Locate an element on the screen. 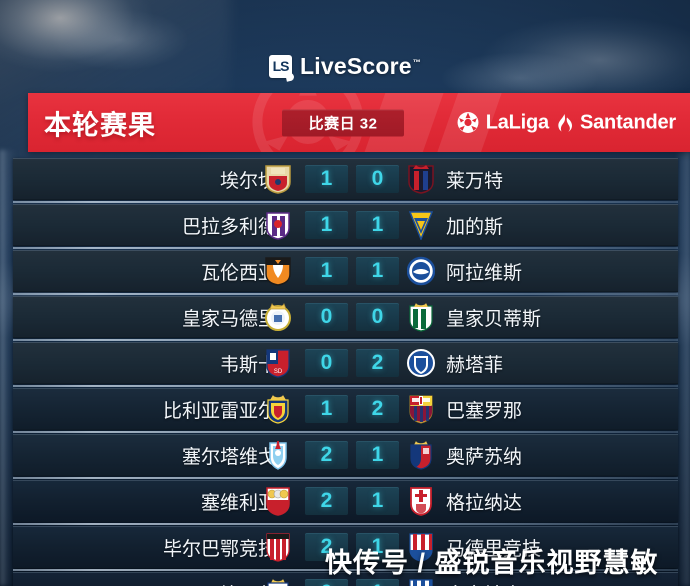  elche-crest is located at coordinates (278, 179).